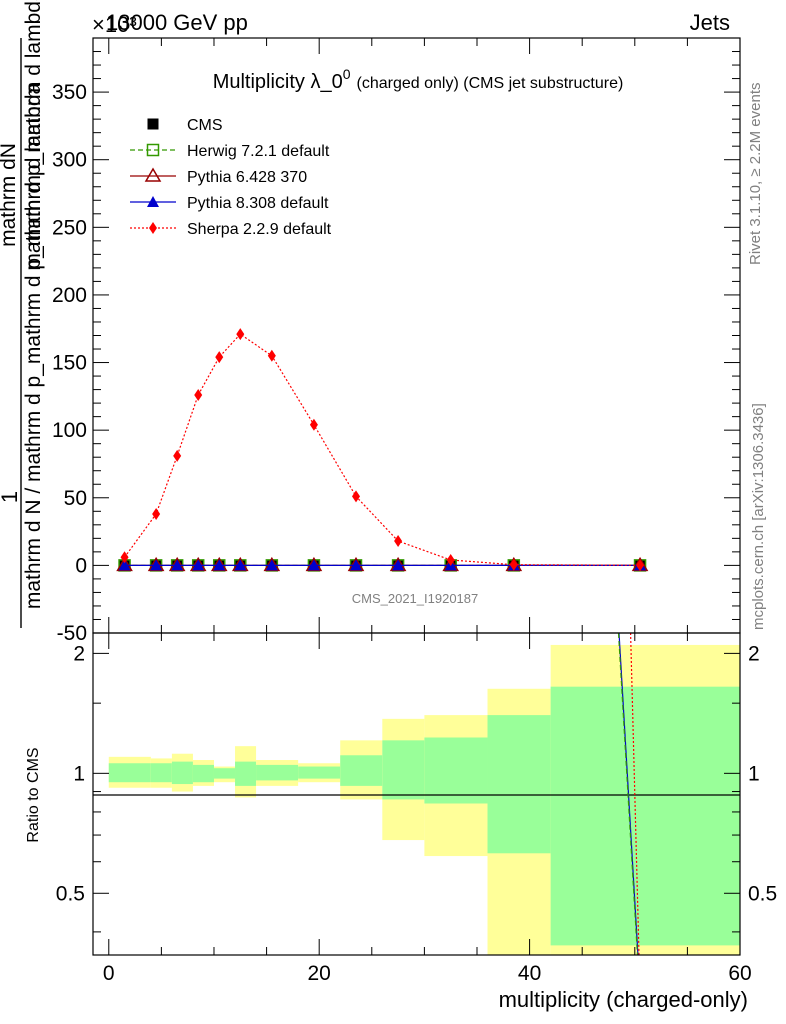 The width and height of the screenshot is (786, 1024). Describe the element at coordinates (490, 83) in the screenshot. I see `title-rest: (charged only) (CMS jet substructure)` at that location.